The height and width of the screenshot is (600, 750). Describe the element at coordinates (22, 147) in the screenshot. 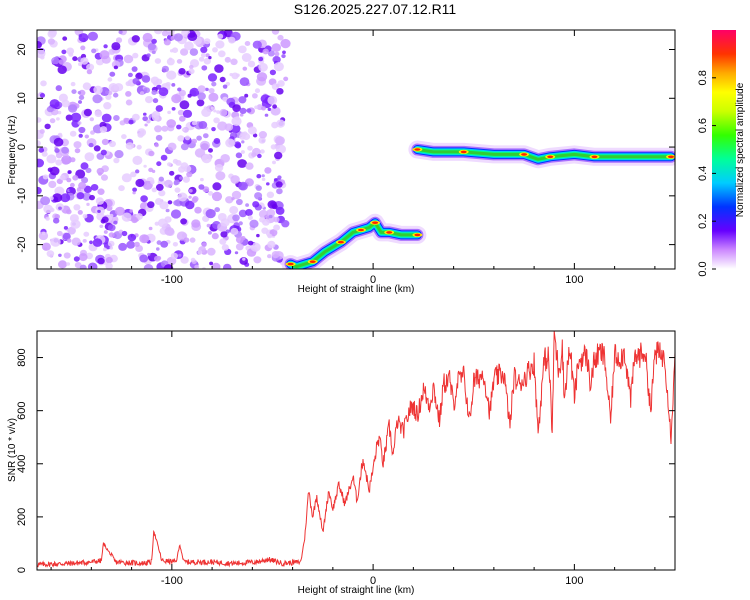

I see `heatmap-ytick-label: 0` at that location.